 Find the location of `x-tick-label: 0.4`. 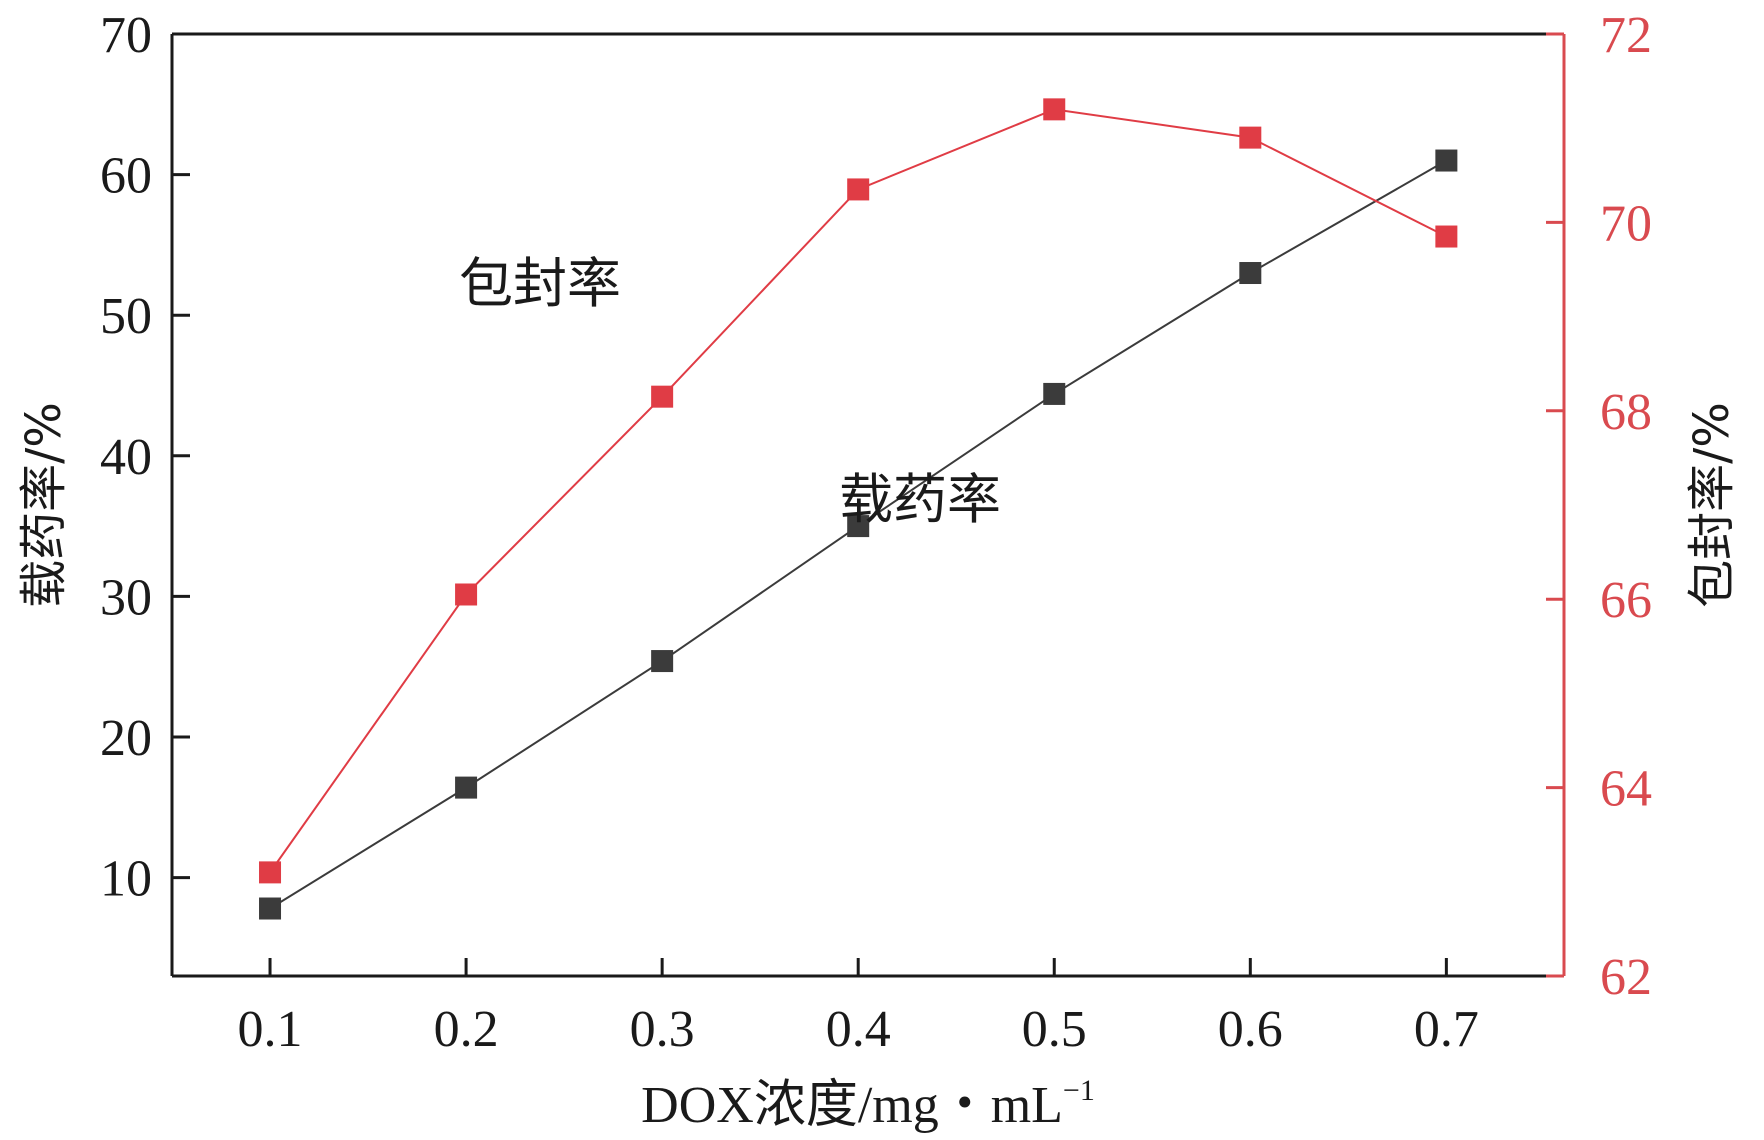

x-tick-label: 0.4 is located at coordinates (858, 1029).